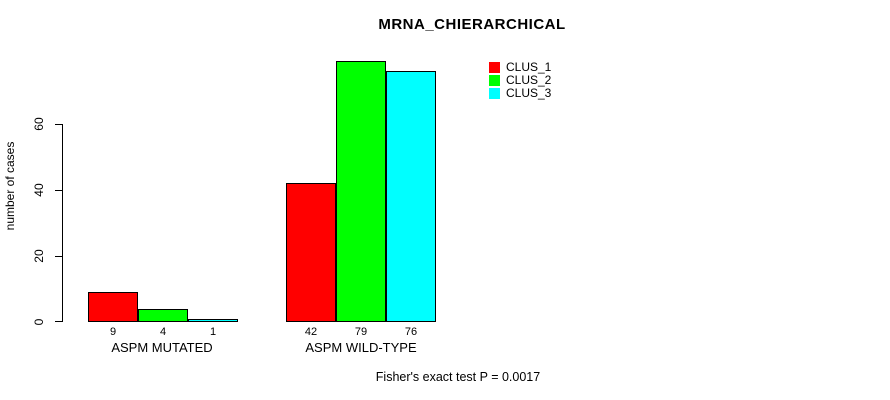 Image resolution: width=890 pixels, height=400 pixels. I want to click on bar-value-clus1-wildtype: 42, so click(311, 332).